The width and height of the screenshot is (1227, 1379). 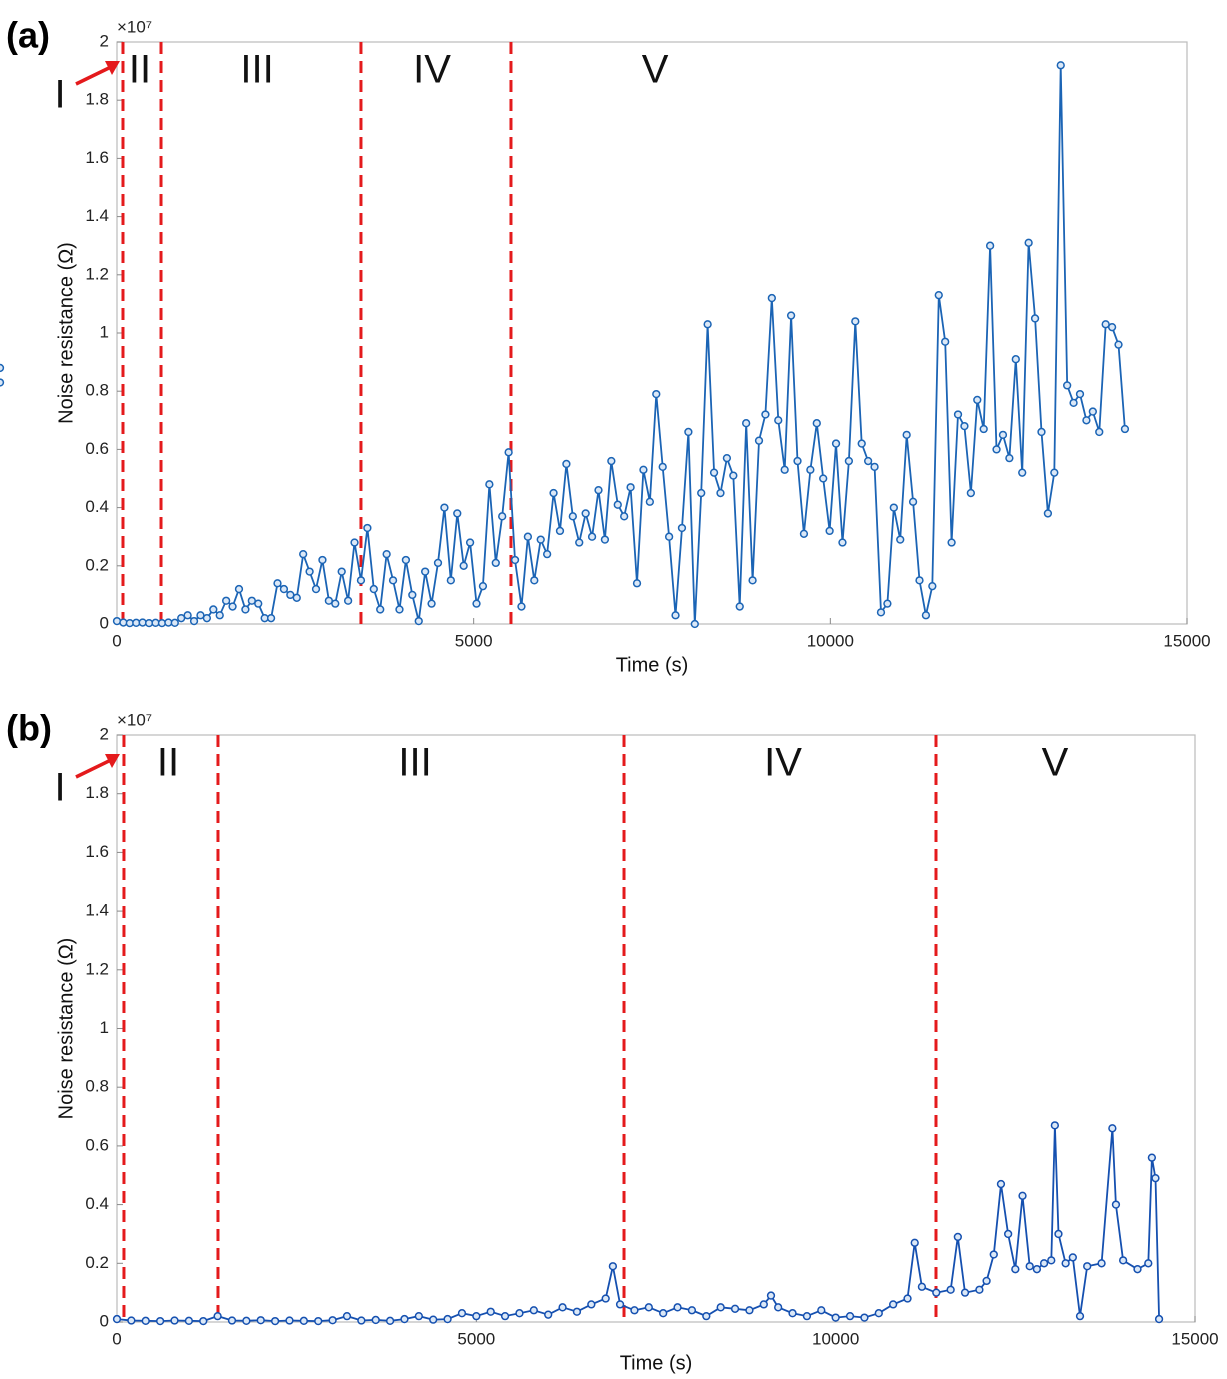 I want to click on arrow-label: I, so click(x=59, y=95).